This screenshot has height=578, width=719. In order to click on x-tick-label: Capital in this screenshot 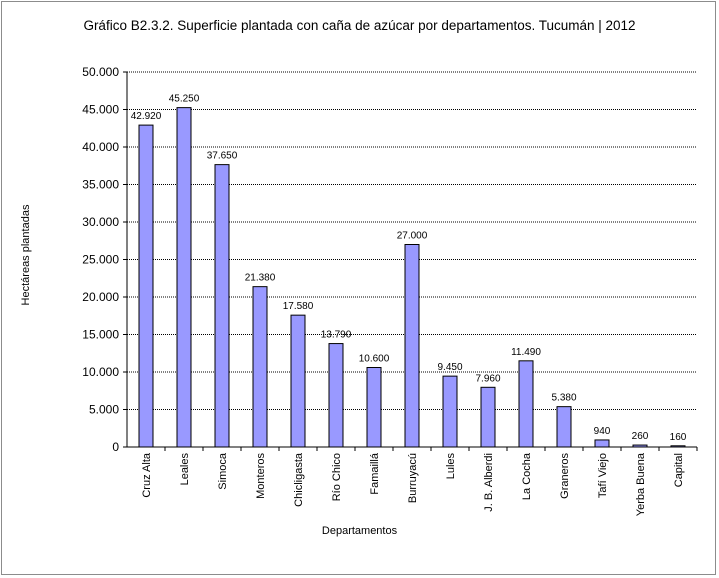, I will do `click(679, 470)`.